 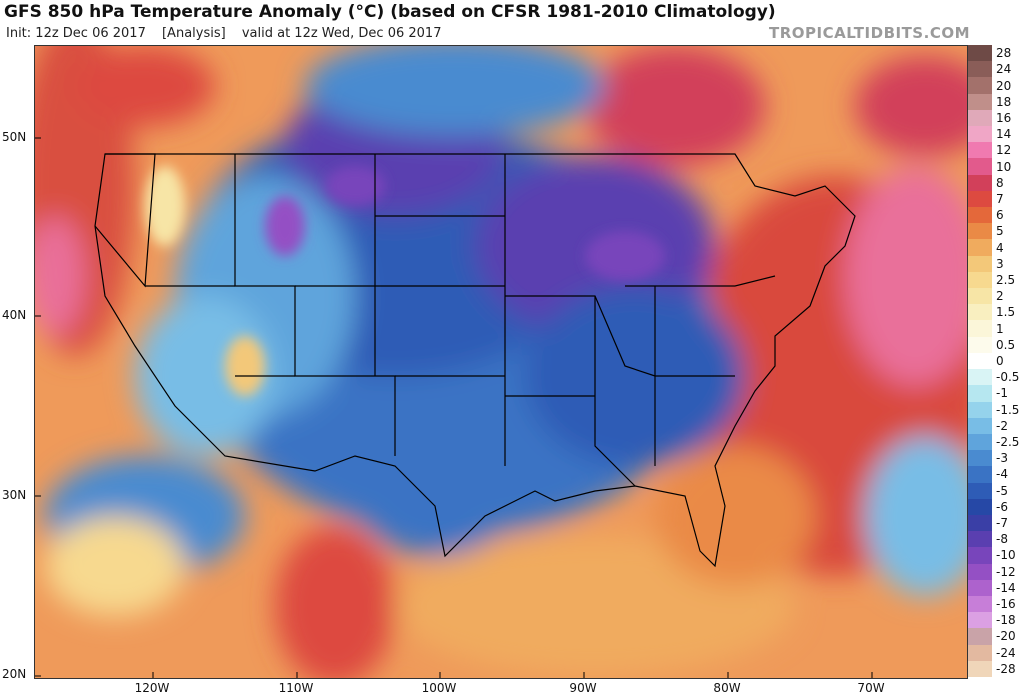 What do you see at coordinates (1002, 474) in the screenshot?
I see `color-scale-label: -4` at bounding box center [1002, 474].